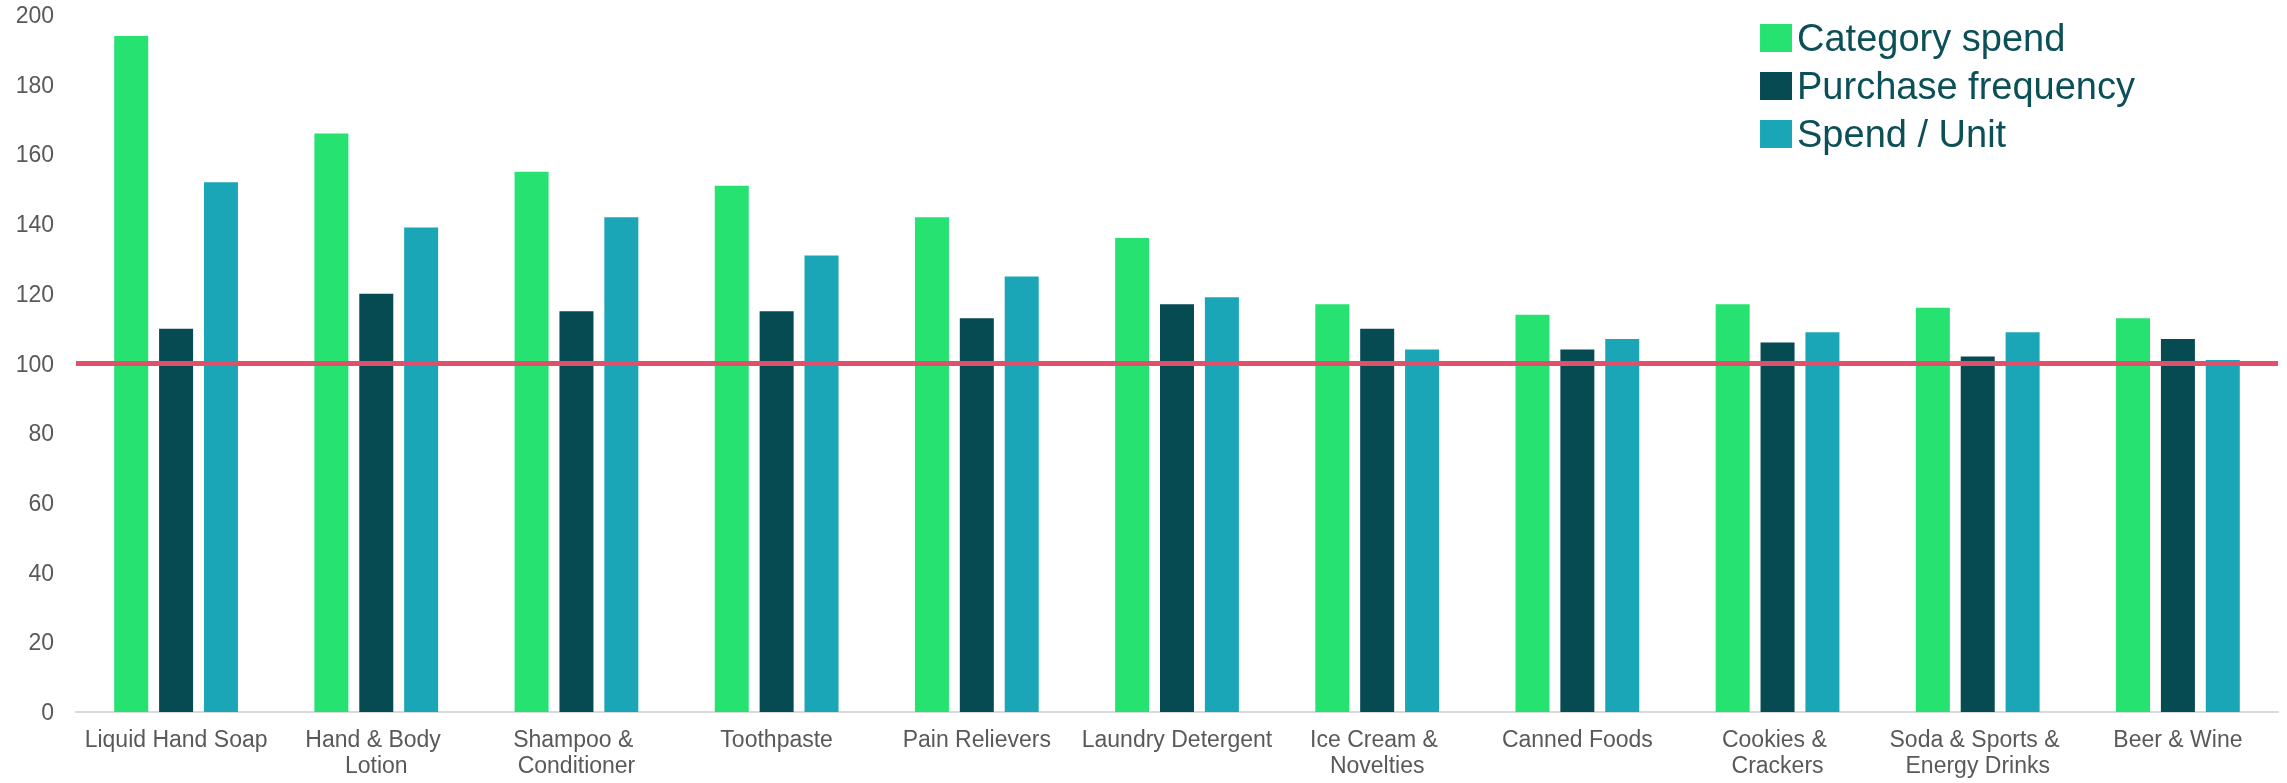 The image size is (2287, 783). I want to click on y-tick-label: 180, so click(34, 84).